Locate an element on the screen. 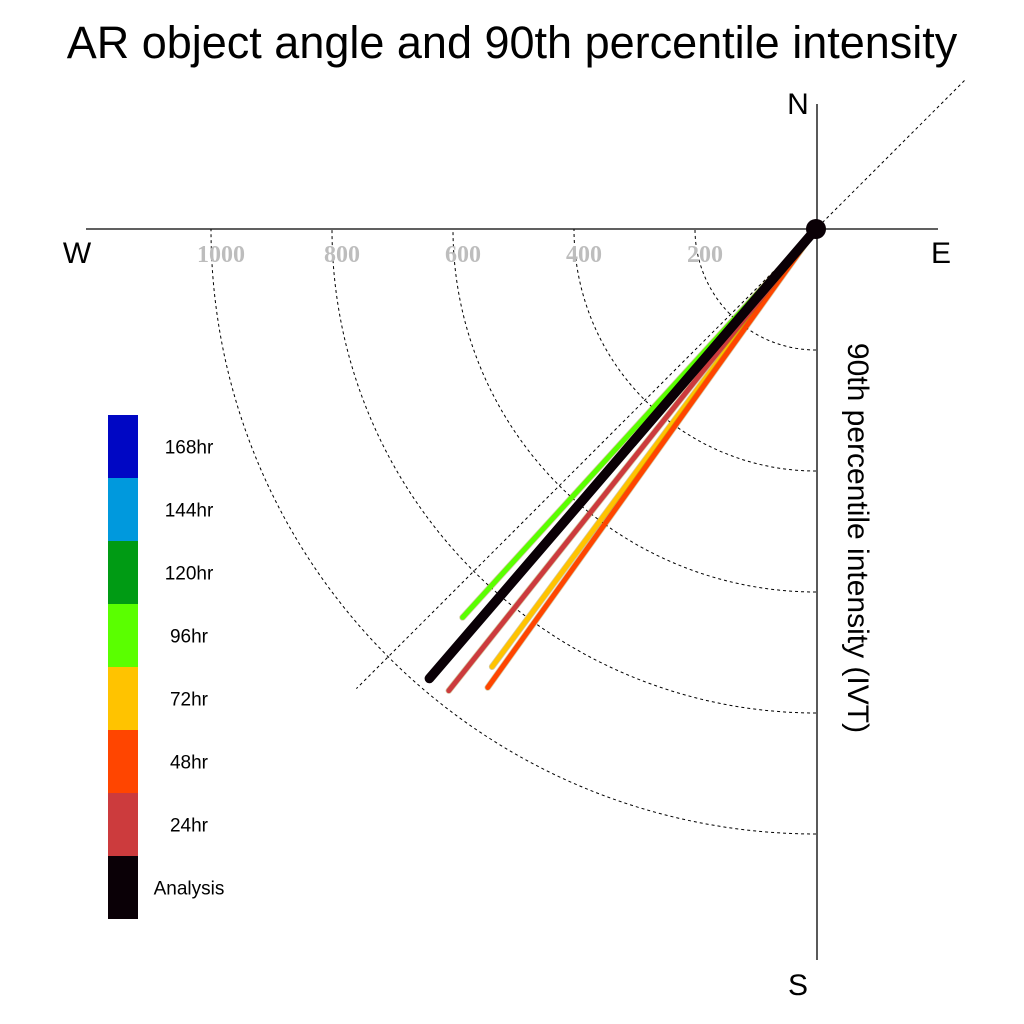 This screenshot has width=1024, height=1024. legend-label-96hr: 96hr is located at coordinates (189, 637).